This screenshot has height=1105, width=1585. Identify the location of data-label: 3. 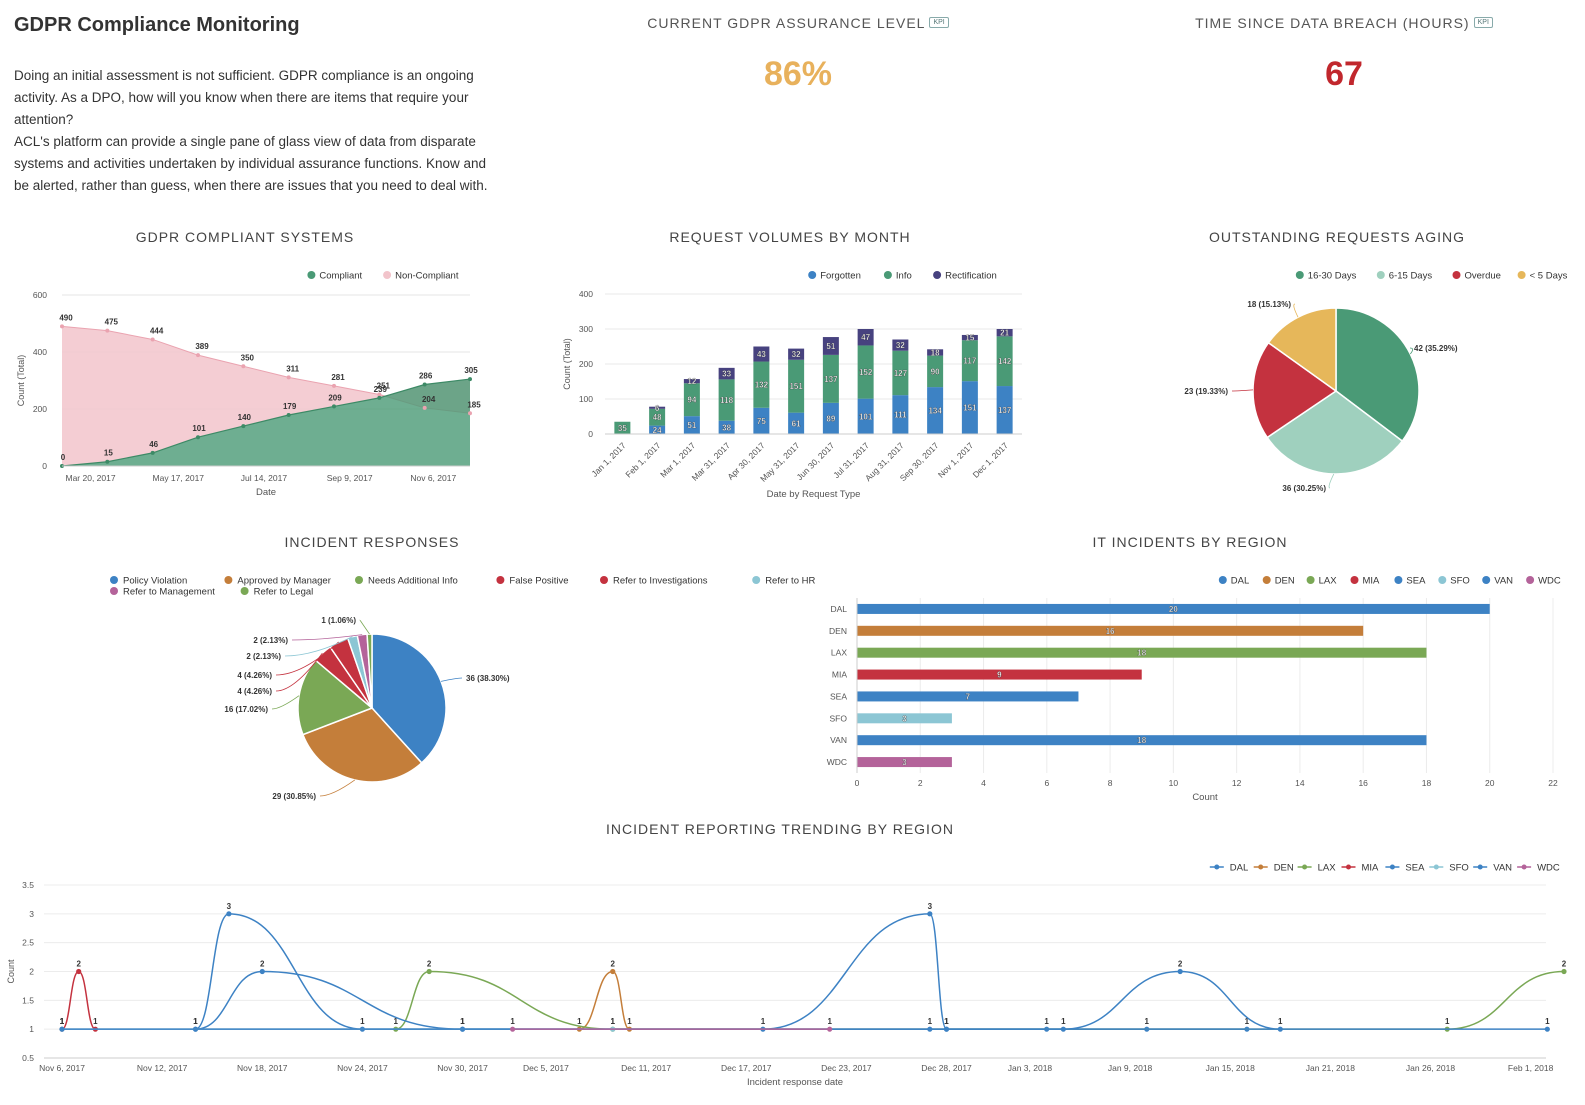
(930, 906).